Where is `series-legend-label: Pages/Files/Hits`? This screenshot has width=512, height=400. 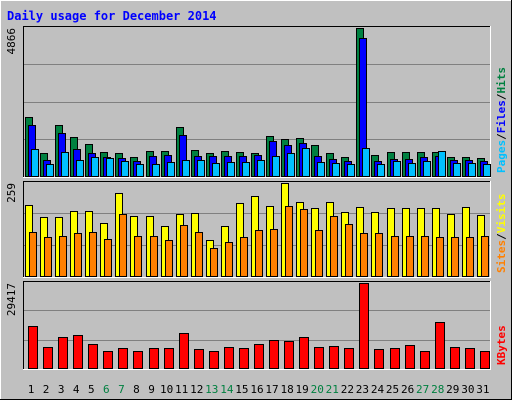 series-legend-label: Pages/Files/Hits is located at coordinates (501, 120).